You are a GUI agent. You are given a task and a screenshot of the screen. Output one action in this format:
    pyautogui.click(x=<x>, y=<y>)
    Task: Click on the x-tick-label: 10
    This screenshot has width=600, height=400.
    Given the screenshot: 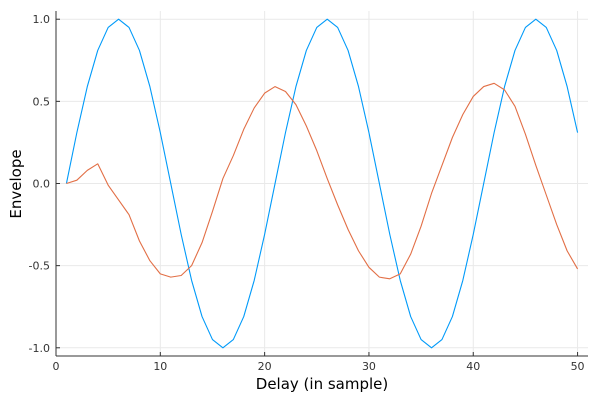 What is the action you would take?
    pyautogui.click(x=160, y=366)
    